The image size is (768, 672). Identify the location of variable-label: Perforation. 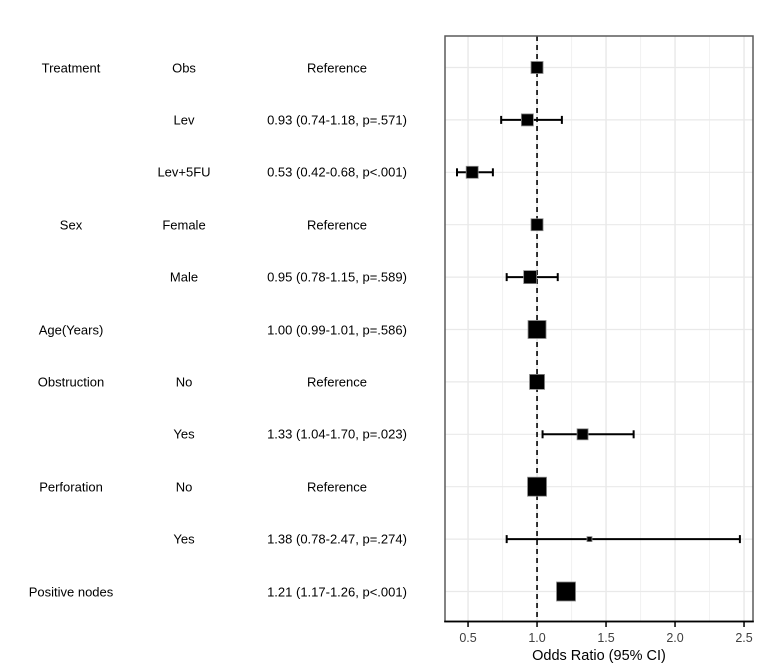
(71, 487).